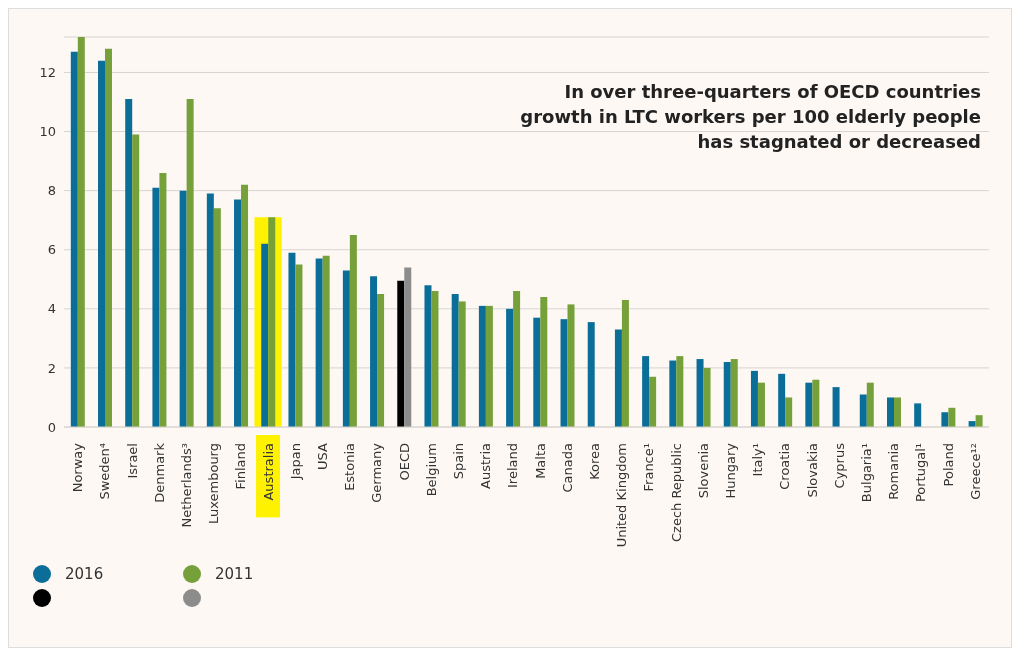 The width and height of the screenshot is (1020, 655). I want to click on x-tick-label: Spain, so click(458, 461).